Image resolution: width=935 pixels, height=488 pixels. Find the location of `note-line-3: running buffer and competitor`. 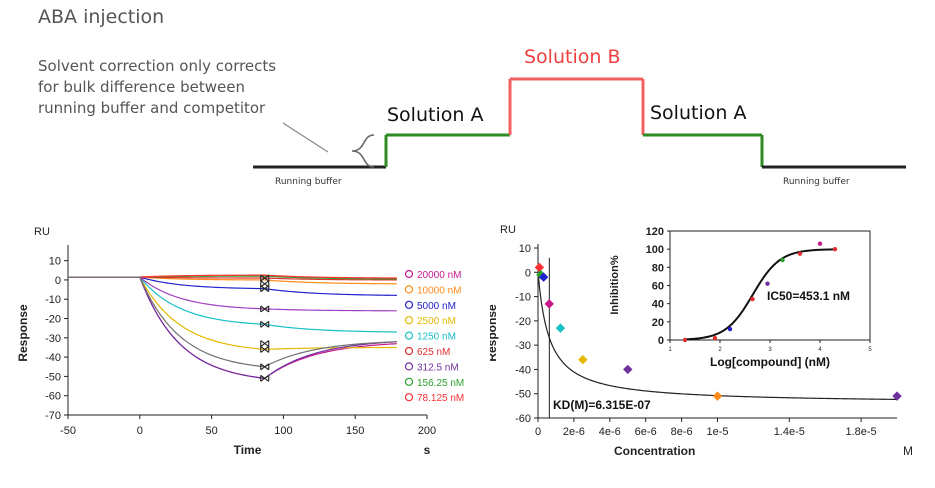

note-line-3: running buffer and competitor is located at coordinates (152, 108).